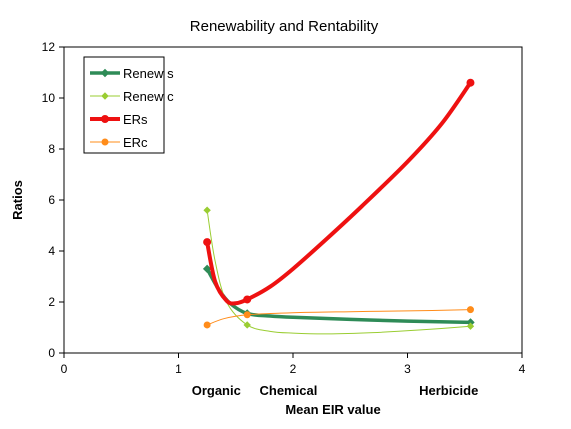  Describe the element at coordinates (178, 369) in the screenshot. I see `x-tick-label: 1` at that location.